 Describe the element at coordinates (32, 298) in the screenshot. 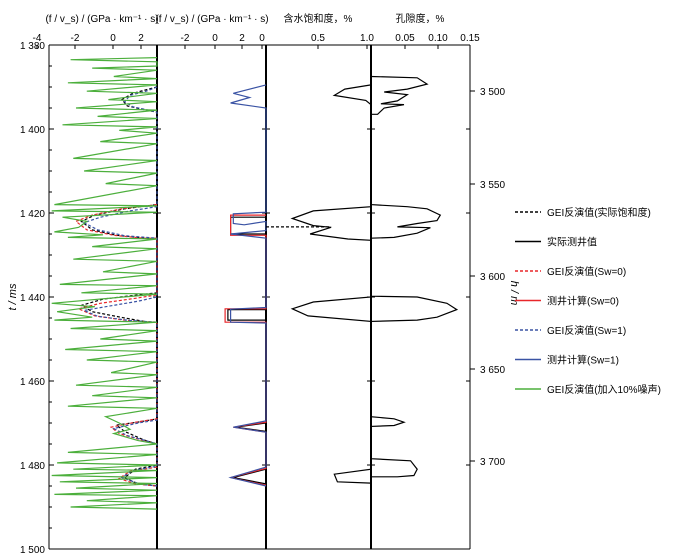

I see `time-tick-label: 1 440` at that location.